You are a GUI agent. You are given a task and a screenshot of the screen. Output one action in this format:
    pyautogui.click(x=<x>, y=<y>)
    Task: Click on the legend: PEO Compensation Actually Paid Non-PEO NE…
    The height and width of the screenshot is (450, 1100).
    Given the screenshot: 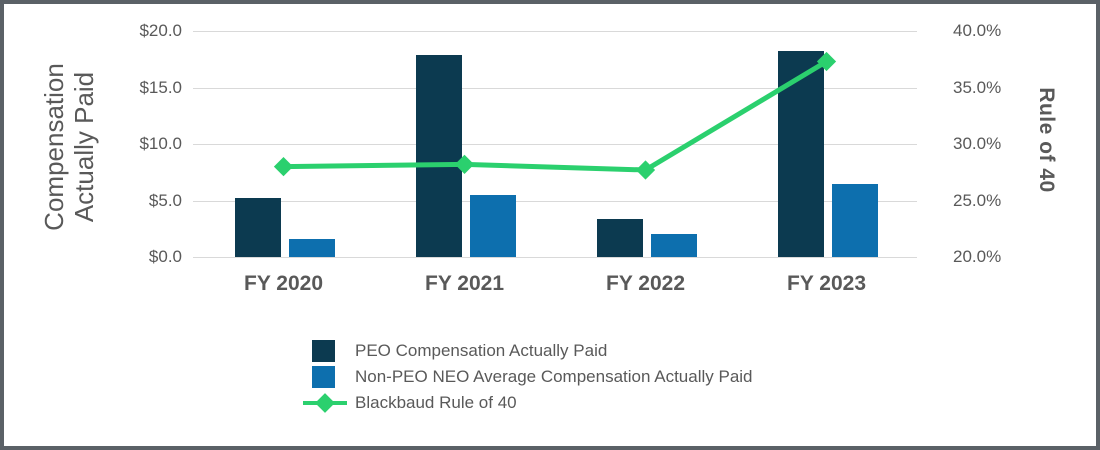 What is the action you would take?
    pyautogui.click(x=528, y=377)
    